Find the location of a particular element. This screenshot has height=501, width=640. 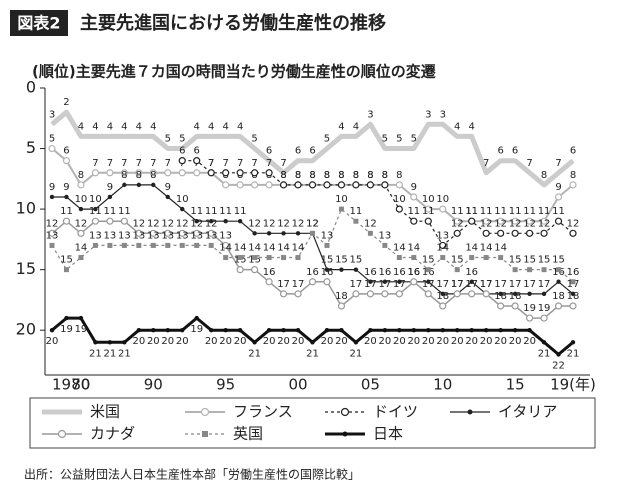

legend-label: カナダ is located at coordinates (112, 434).